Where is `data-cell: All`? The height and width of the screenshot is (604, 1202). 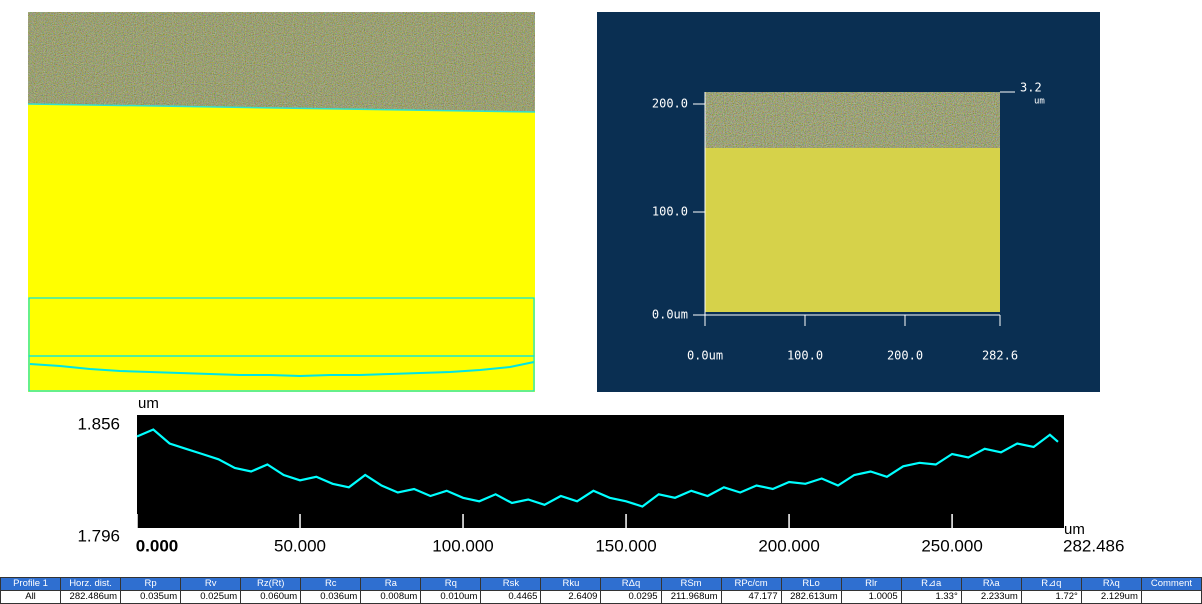
data-cell: All is located at coordinates (31, 597).